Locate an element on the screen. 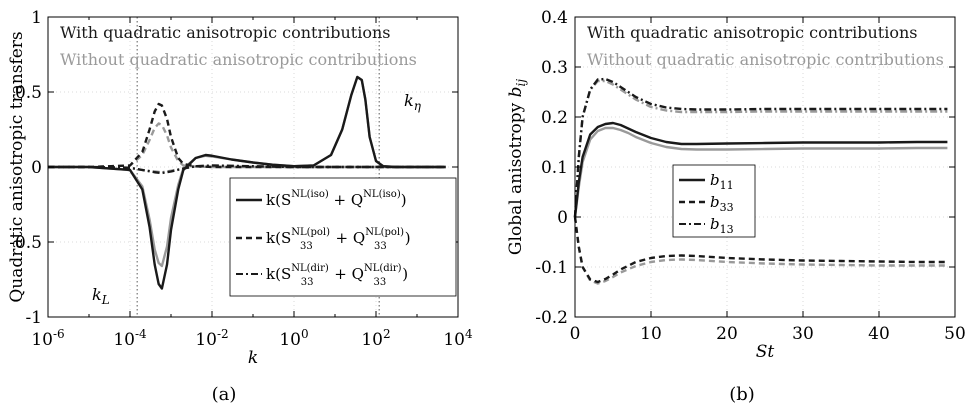  panel-a-xtick-label: 10² is located at coordinates (375, 338).